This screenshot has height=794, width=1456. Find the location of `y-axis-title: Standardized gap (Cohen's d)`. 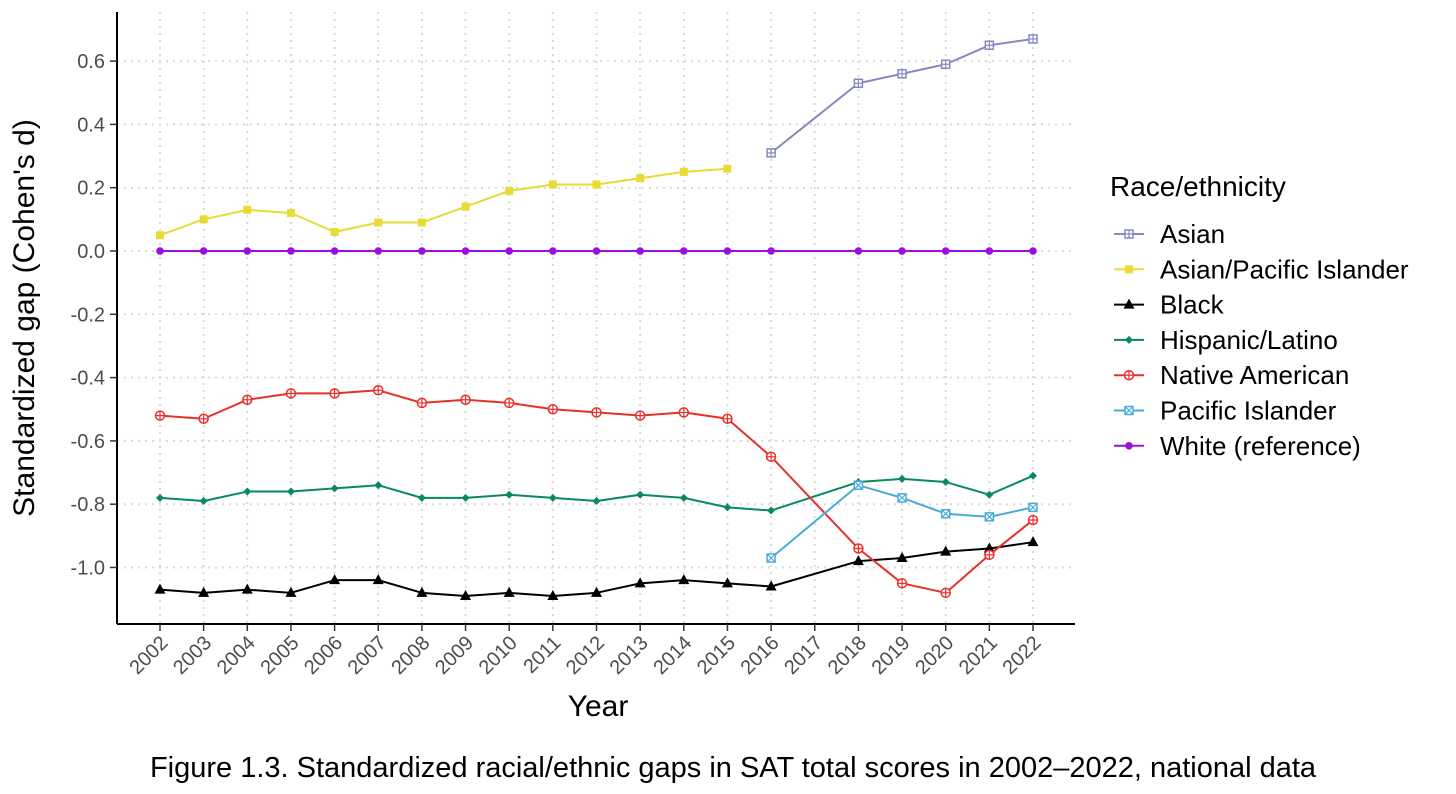

y-axis-title: Standardized gap (Cohen's d) is located at coordinates (24, 318).